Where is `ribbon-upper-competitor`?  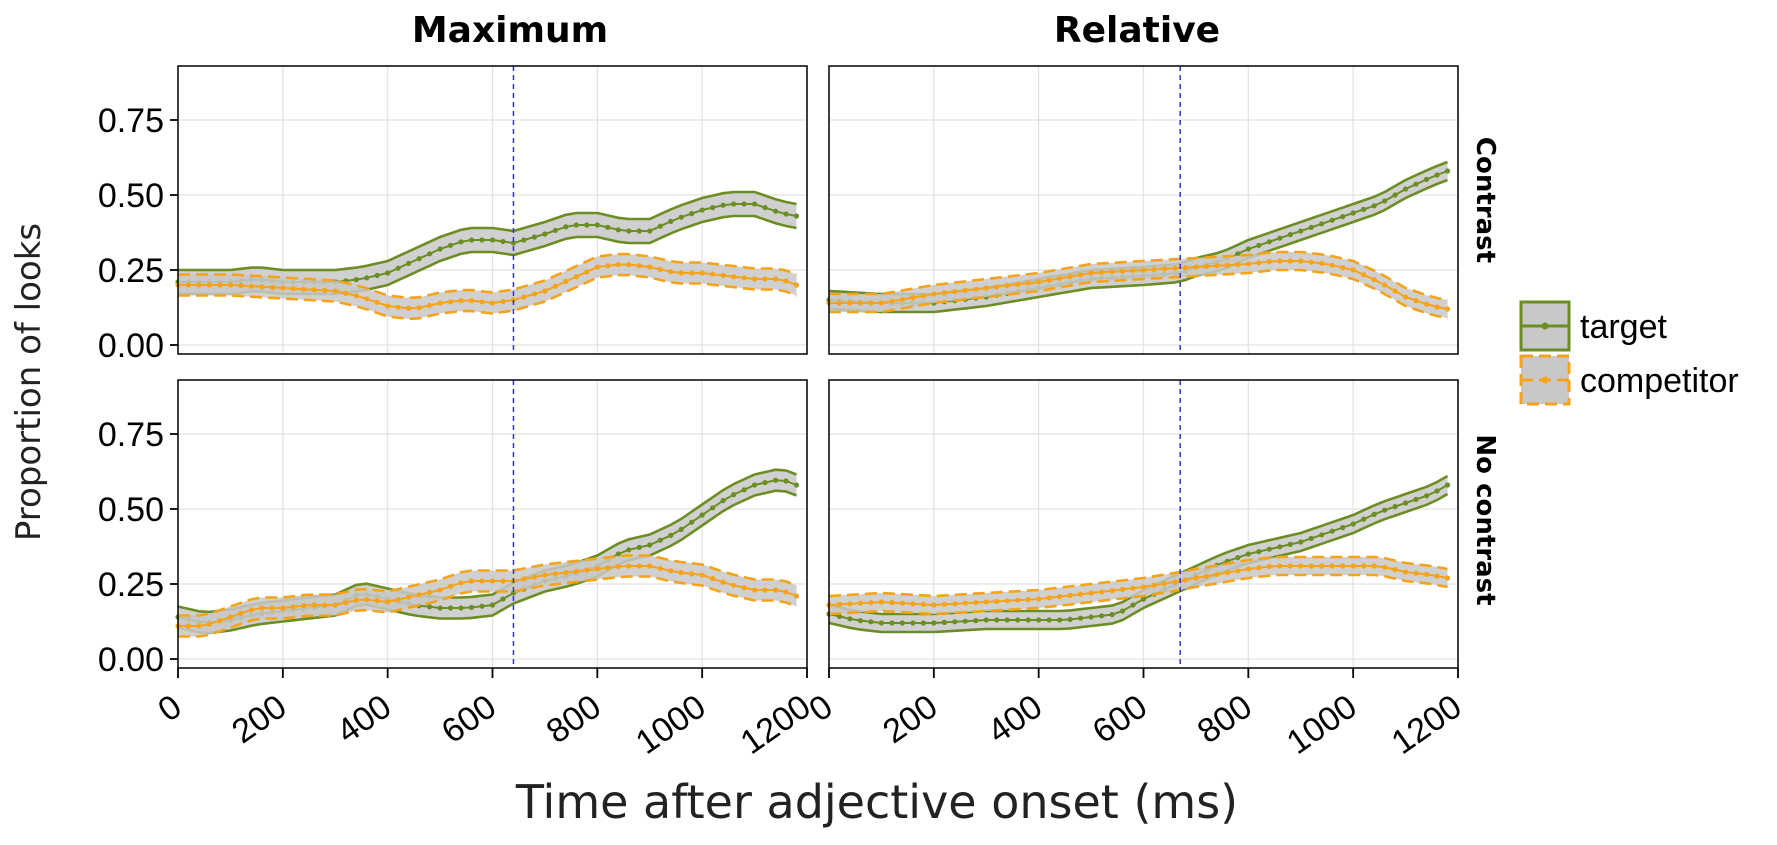
ribbon-upper-competitor is located at coordinates (1138, 276).